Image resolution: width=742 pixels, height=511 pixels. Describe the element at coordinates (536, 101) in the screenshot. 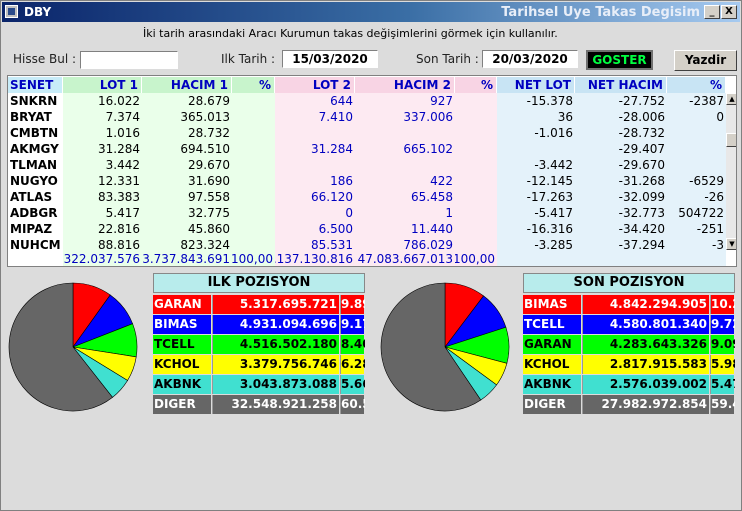

I see `table-cell-netlot: -15.378` at that location.